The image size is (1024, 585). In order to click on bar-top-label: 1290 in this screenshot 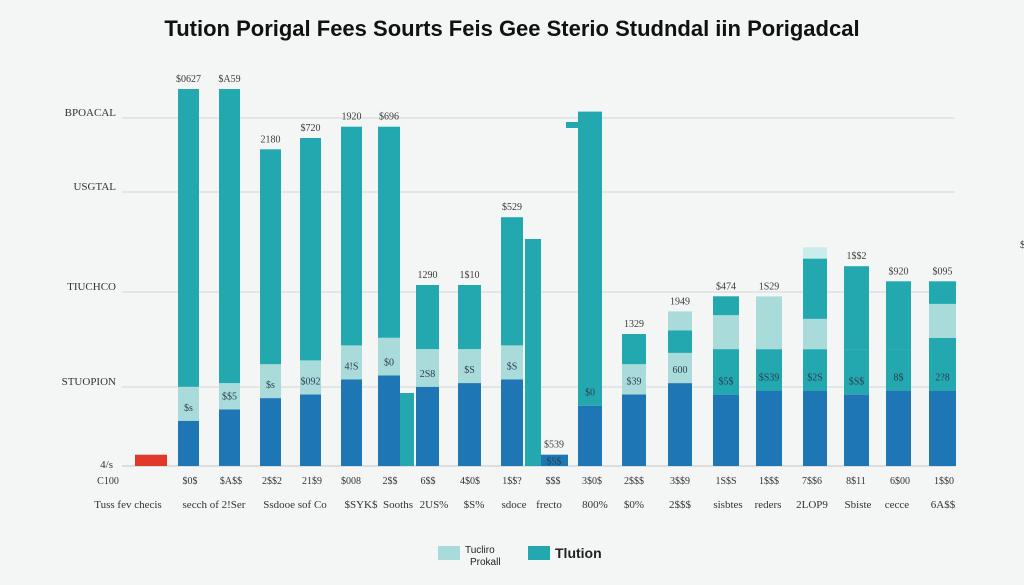, I will do `click(428, 275)`.